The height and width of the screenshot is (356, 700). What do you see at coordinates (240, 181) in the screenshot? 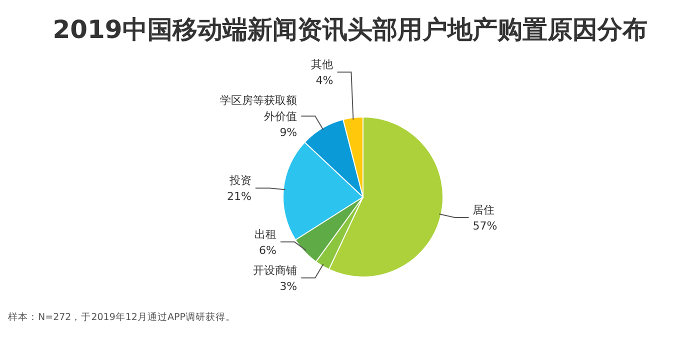
I see `slice-label: 投资` at bounding box center [240, 181].